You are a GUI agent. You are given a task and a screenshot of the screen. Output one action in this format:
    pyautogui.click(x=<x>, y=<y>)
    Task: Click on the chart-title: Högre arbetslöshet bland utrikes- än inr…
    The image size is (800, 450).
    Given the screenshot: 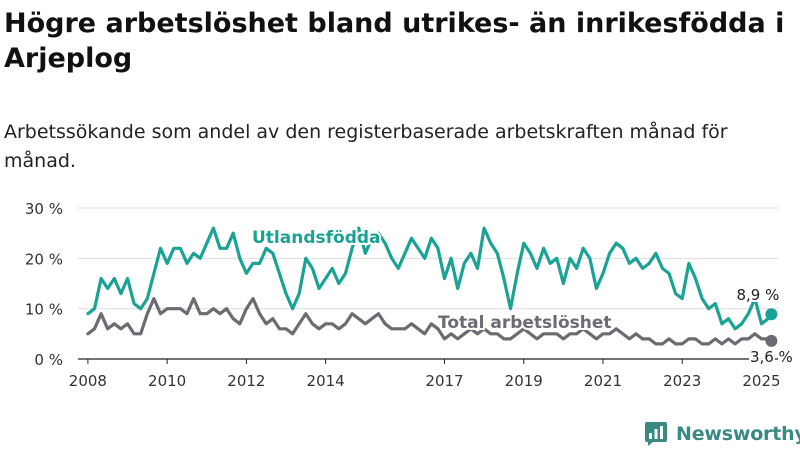 What is the action you would take?
    pyautogui.click(x=394, y=41)
    